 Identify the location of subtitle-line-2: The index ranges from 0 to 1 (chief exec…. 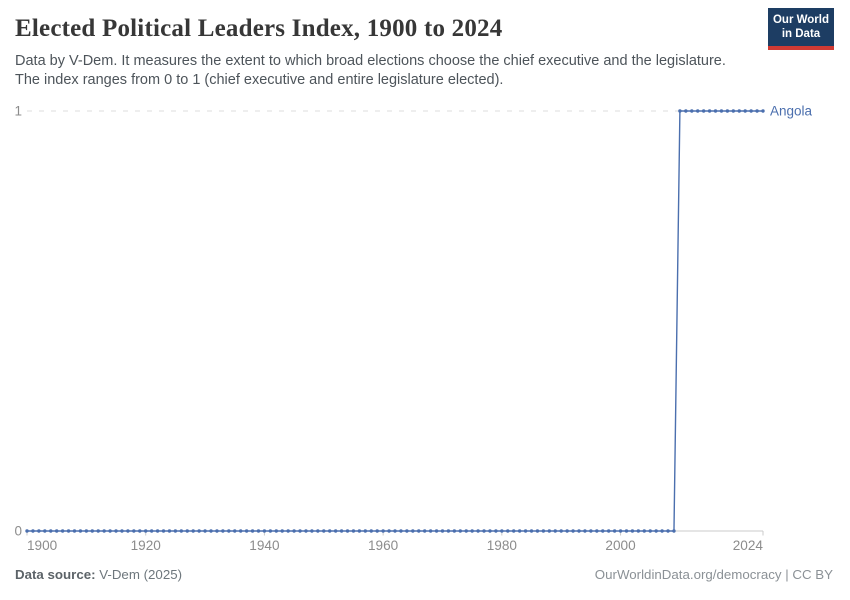
(259, 79).